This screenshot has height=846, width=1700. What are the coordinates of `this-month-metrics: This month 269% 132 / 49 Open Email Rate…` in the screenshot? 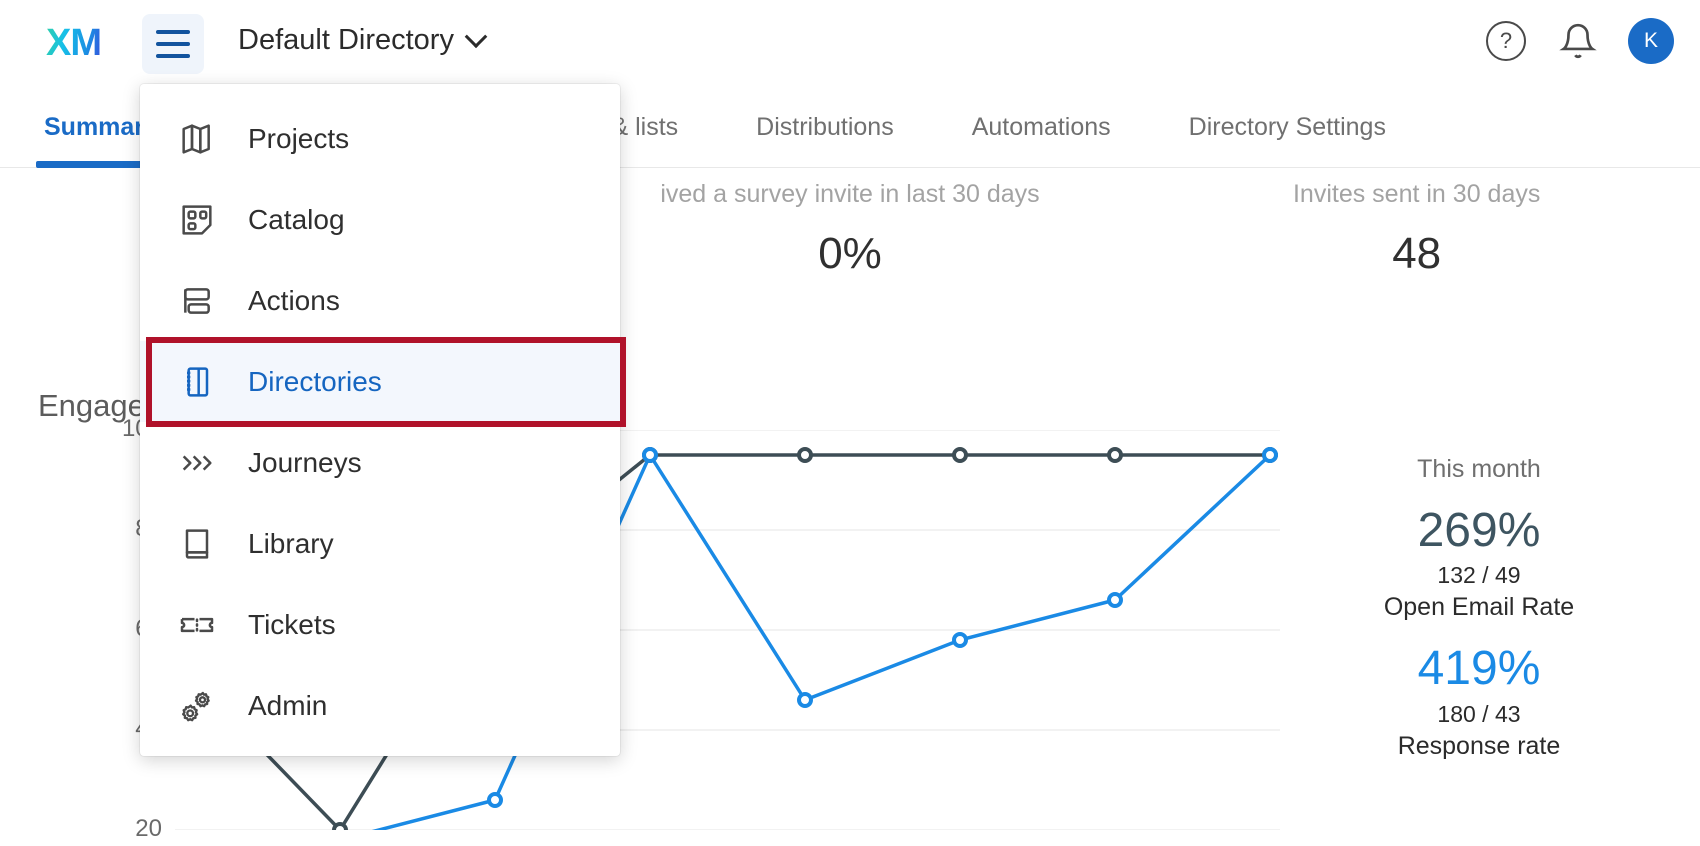 It's located at (1479, 608).